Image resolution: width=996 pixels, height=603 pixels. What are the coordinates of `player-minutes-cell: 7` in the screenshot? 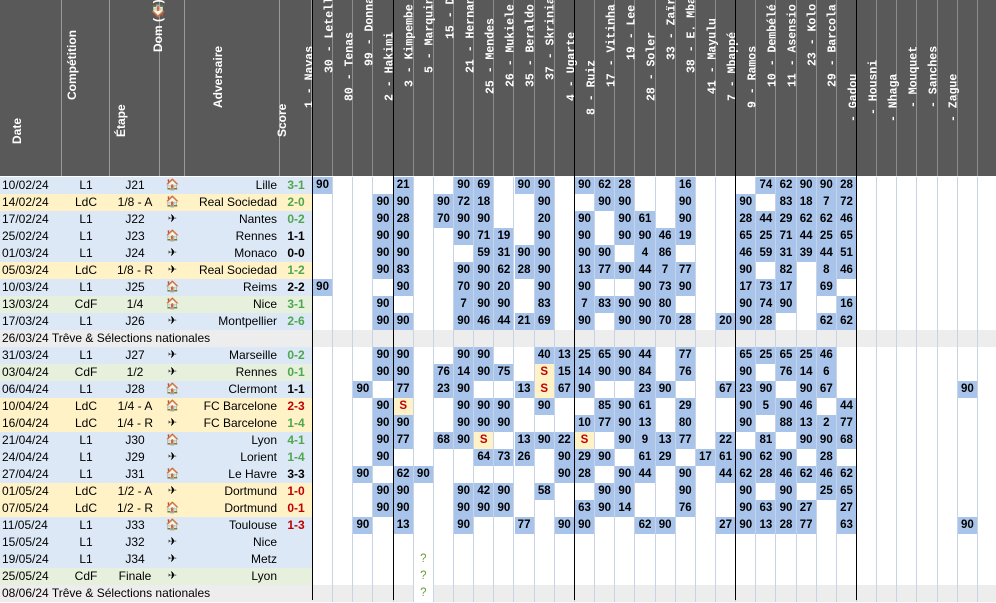 It's located at (464, 304).